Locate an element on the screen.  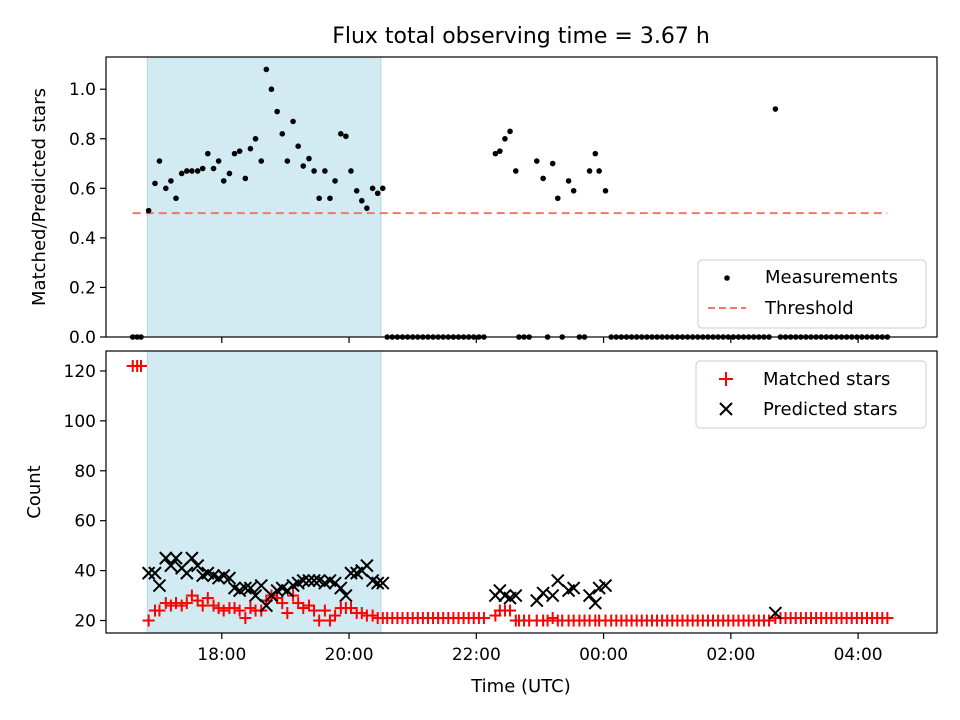
x-tick-label: 20:00 is located at coordinates (349, 655).